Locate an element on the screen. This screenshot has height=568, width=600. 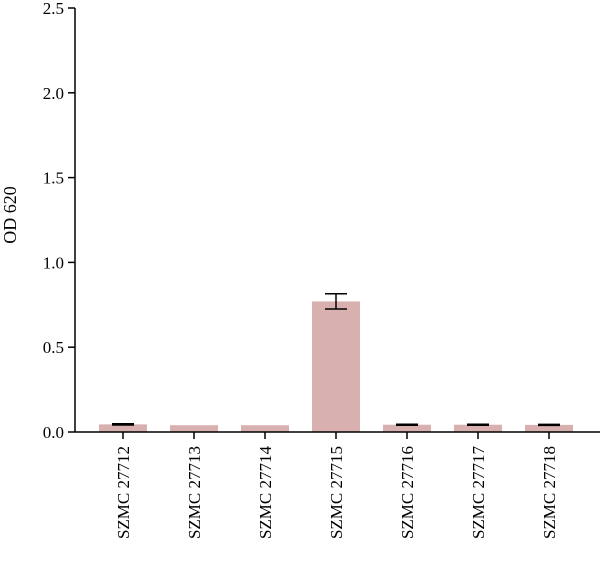
y-tick-label: 2.0 is located at coordinates (53, 93).